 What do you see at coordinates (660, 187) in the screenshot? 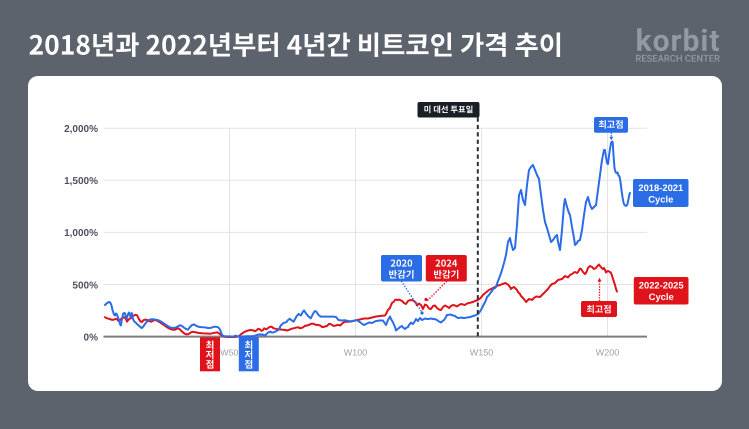
I see `svg-text: 2018-2021` at bounding box center [660, 187].